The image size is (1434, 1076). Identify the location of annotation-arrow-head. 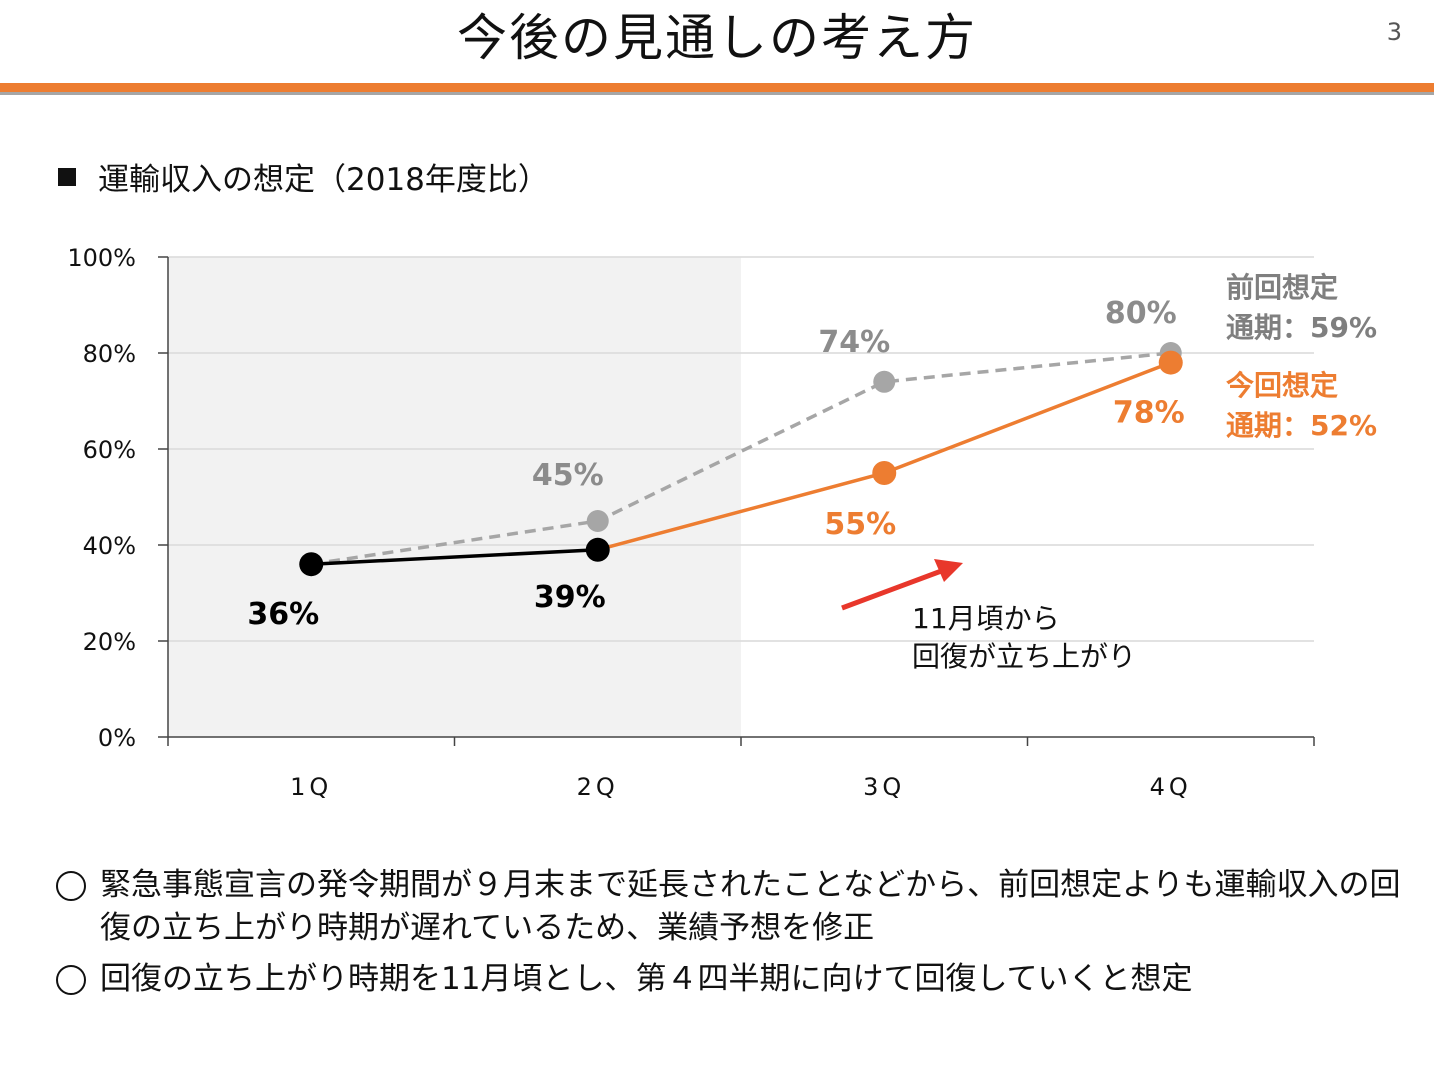
(948, 570).